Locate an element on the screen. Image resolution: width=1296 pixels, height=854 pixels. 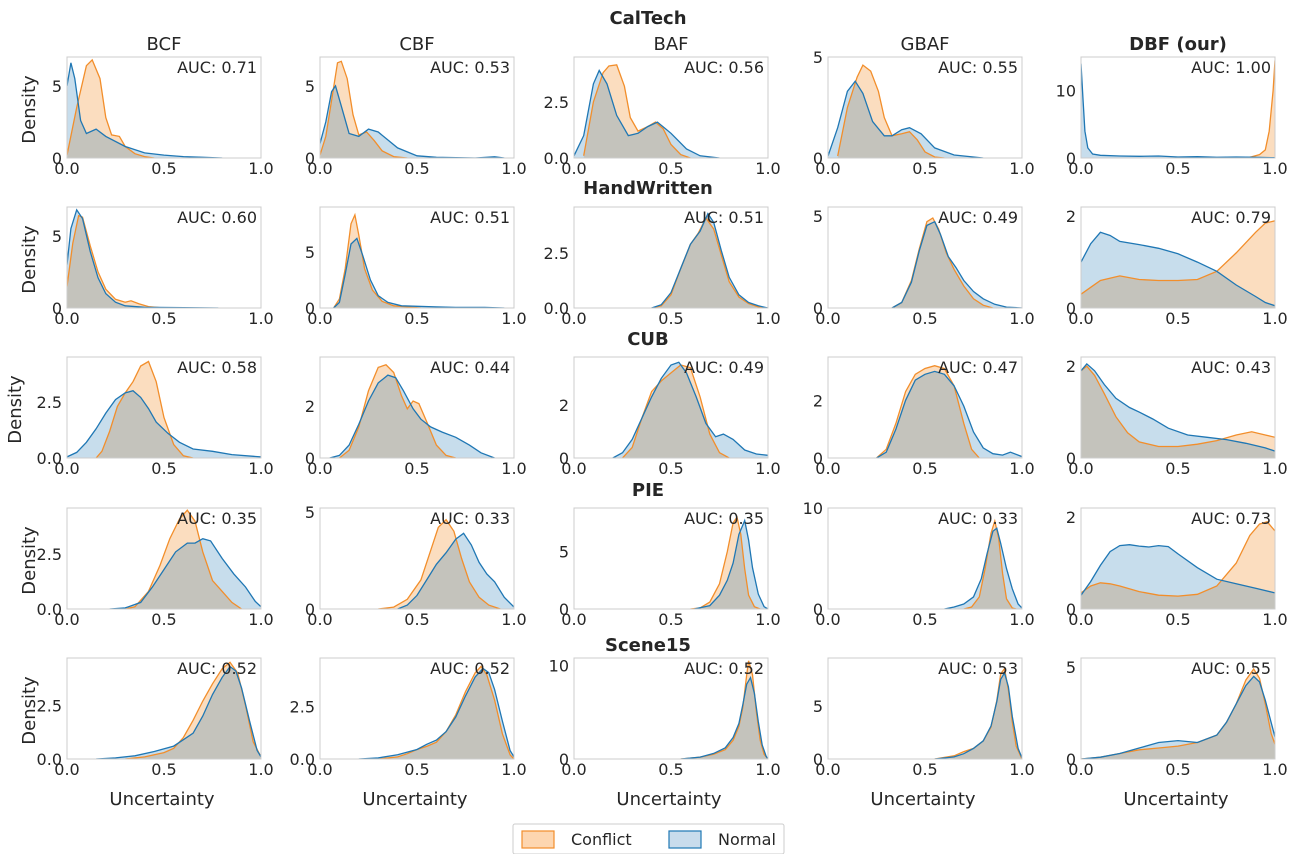
method-title: BCF is located at coordinates (164, 44).